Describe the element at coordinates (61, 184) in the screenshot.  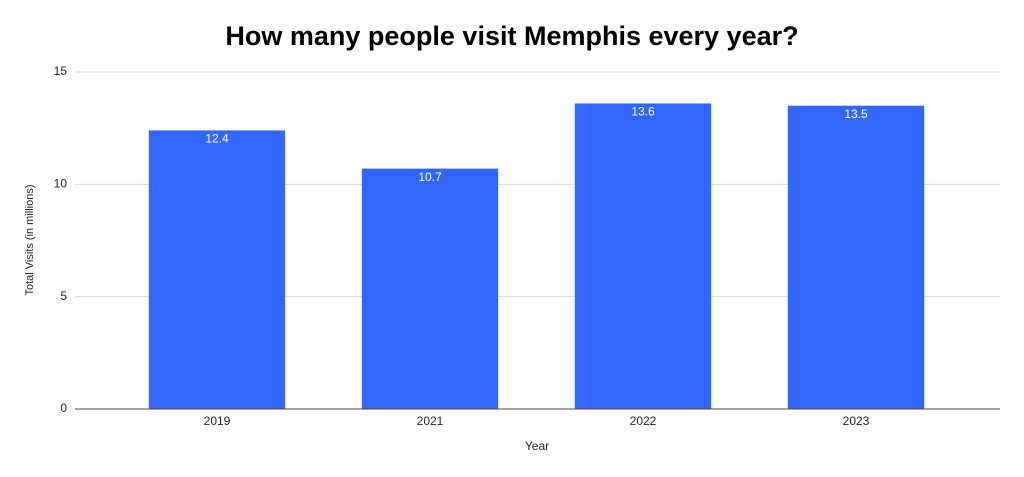
I see `y-tick-label: 10` at that location.